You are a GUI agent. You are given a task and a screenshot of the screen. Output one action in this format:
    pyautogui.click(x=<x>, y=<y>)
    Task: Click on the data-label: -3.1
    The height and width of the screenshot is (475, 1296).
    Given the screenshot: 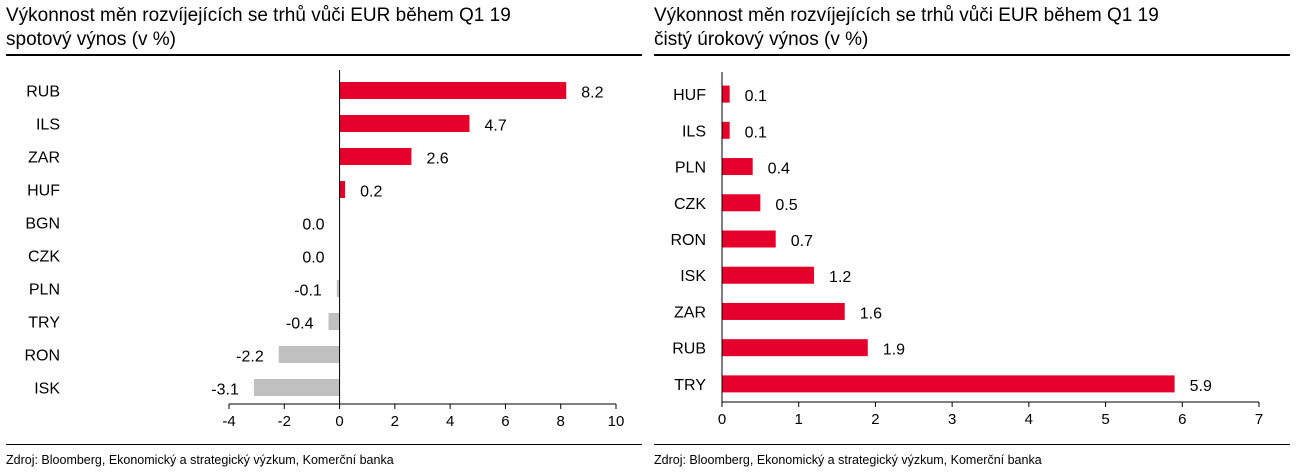 What is the action you would take?
    pyautogui.click(x=225, y=390)
    